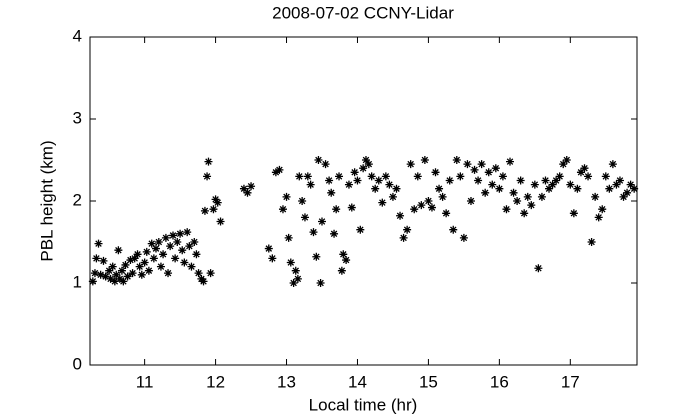 The image size is (700, 420). I want to click on y-tick-label: 2, so click(77, 199).